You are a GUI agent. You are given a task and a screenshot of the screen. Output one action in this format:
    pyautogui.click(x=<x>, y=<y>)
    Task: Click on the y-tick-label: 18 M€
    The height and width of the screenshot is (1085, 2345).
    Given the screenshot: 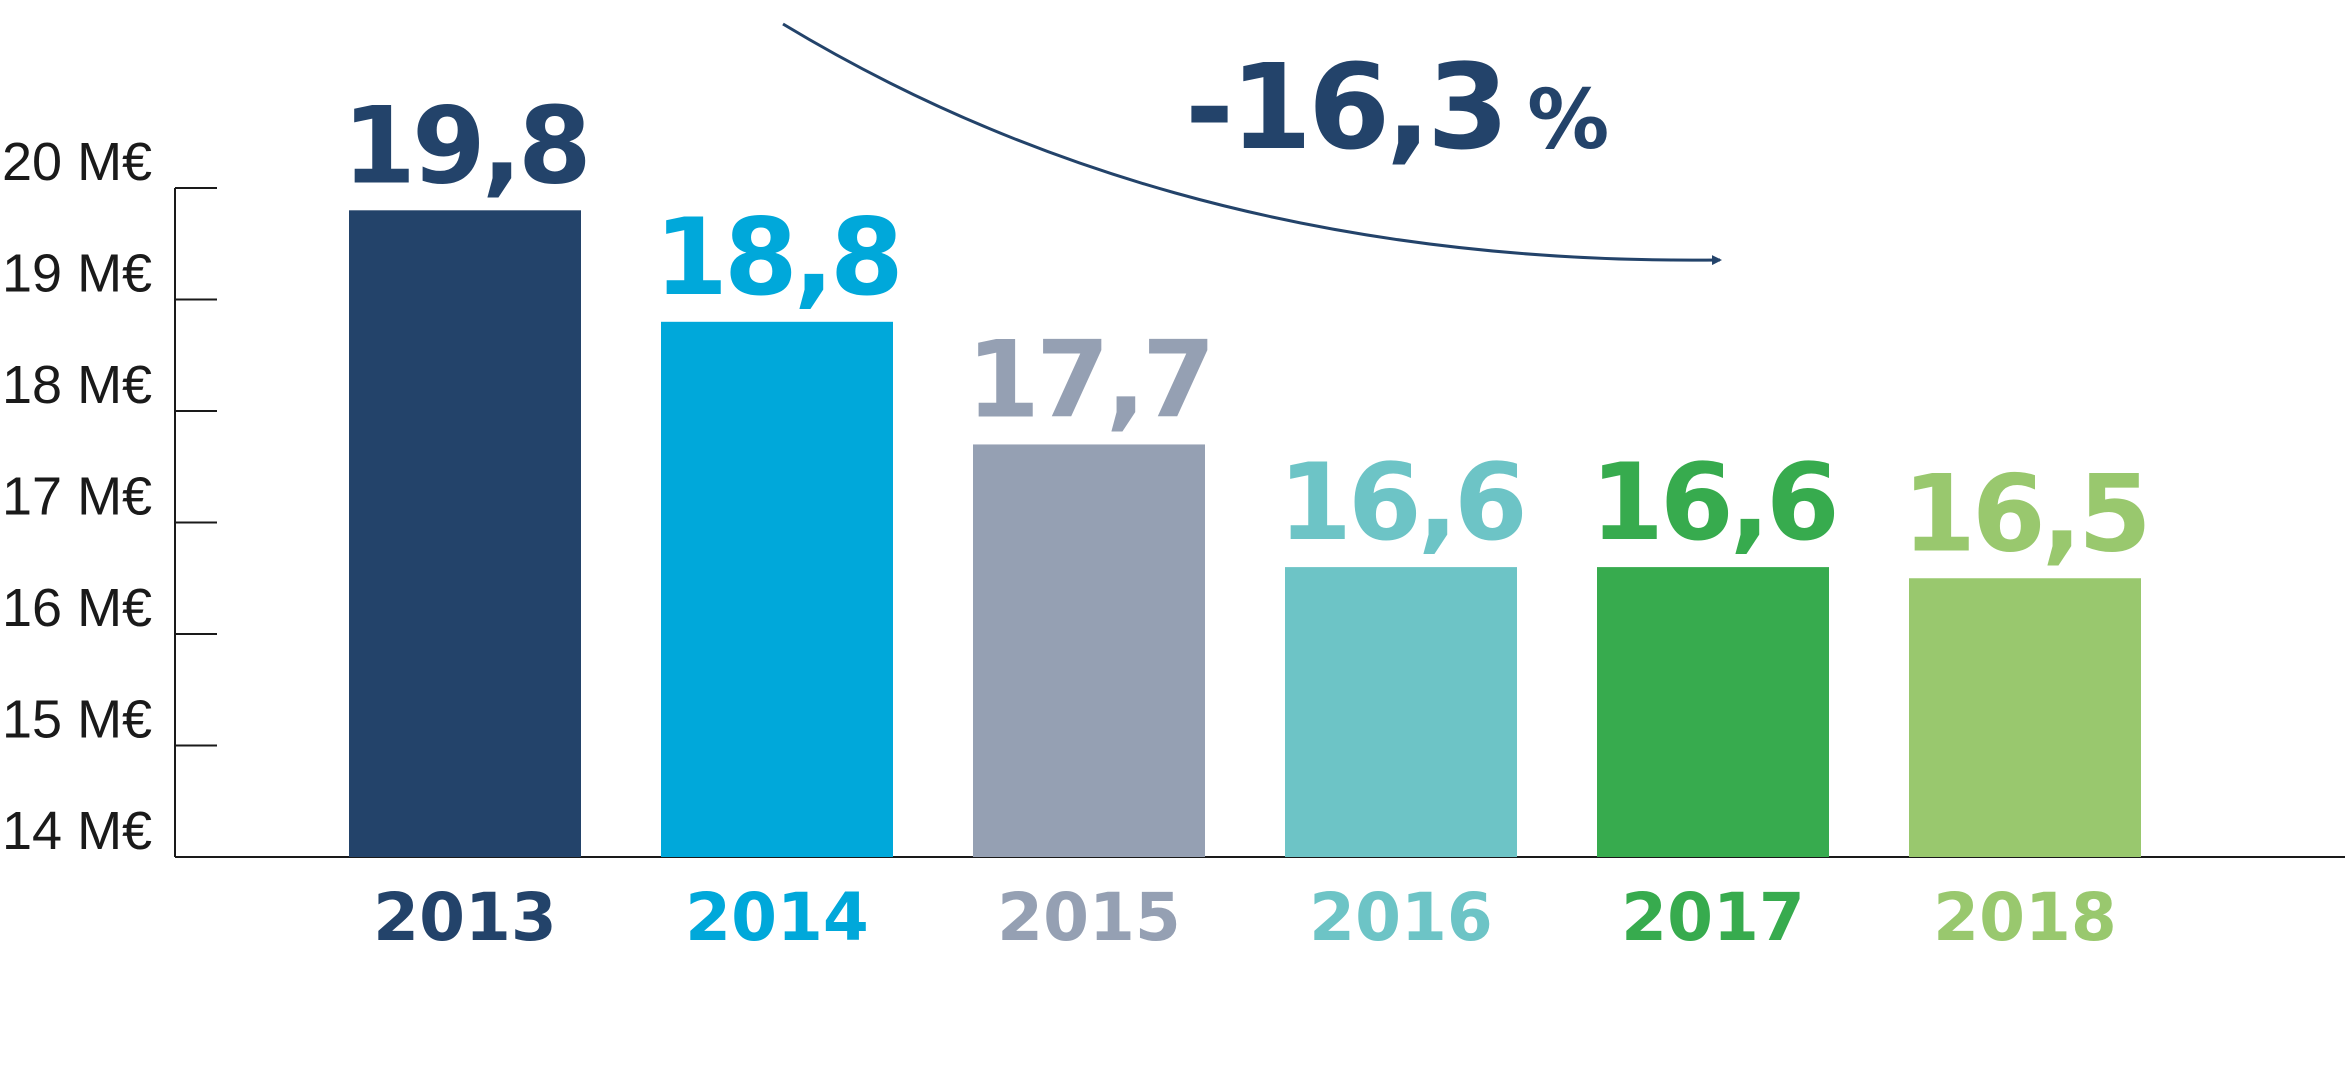 What is the action you would take?
    pyautogui.click(x=77, y=385)
    